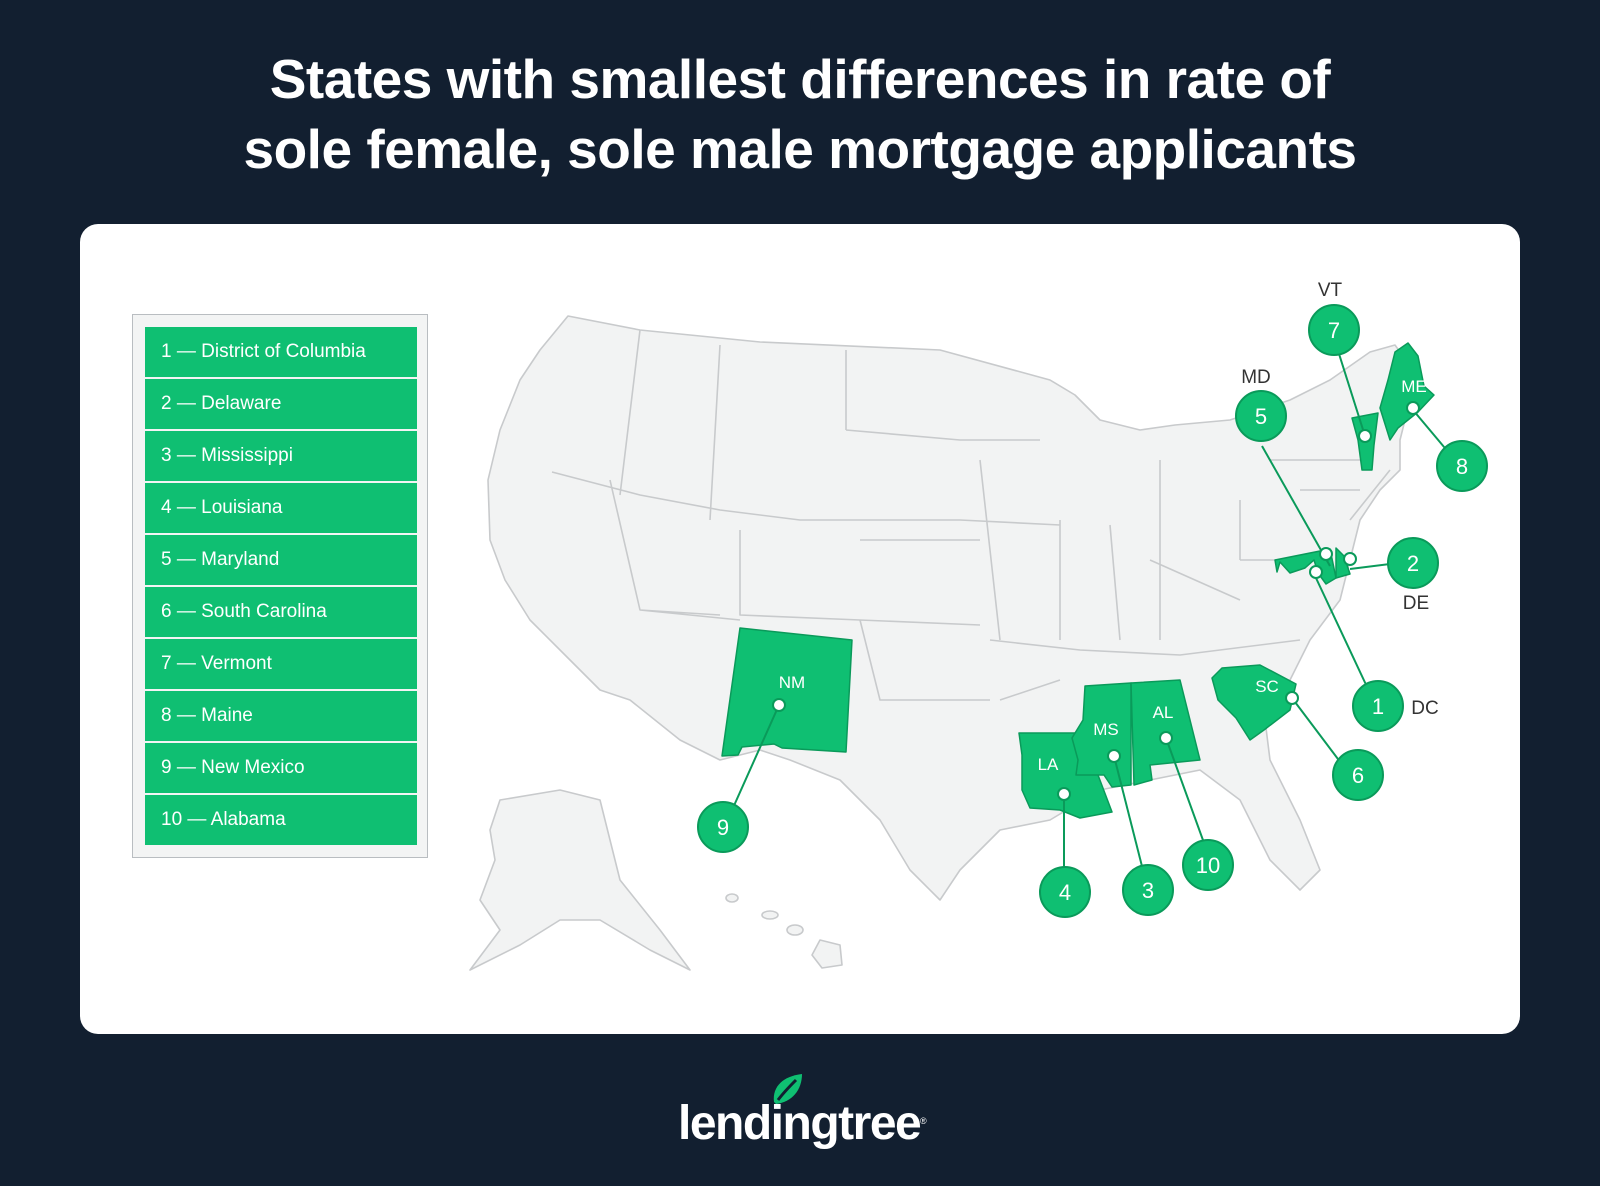 Image resolution: width=1600 pixels, height=1186 pixels. I want to click on label-md: MD, so click(1256, 377).